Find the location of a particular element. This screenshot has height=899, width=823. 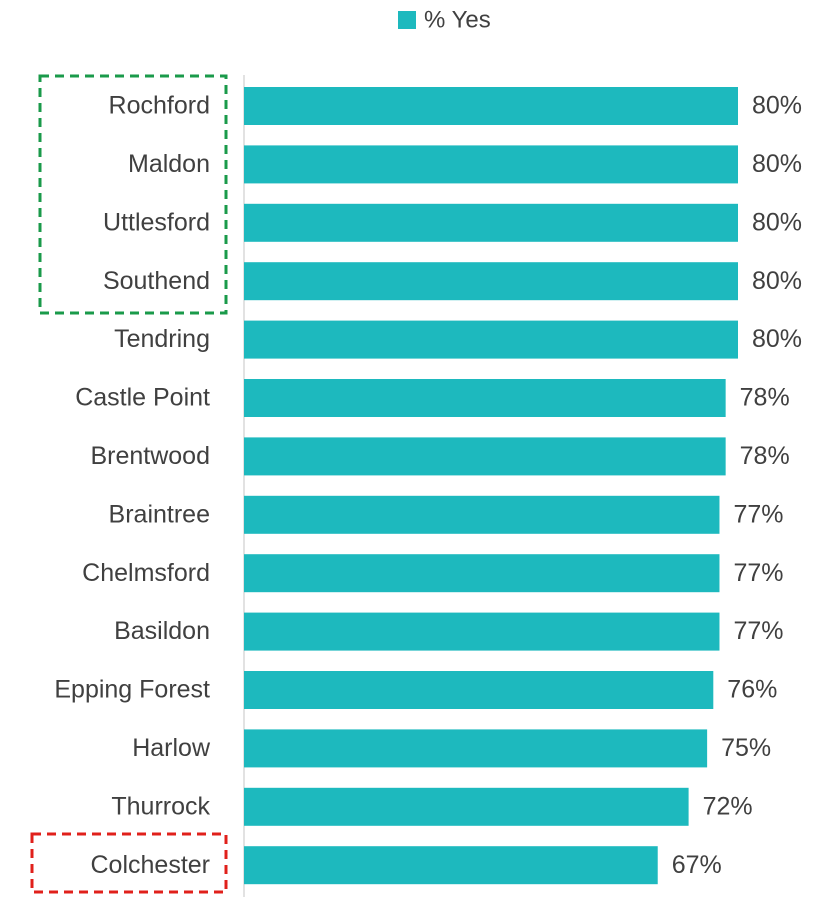

y-tick-label: Castle Point is located at coordinates (142, 398).